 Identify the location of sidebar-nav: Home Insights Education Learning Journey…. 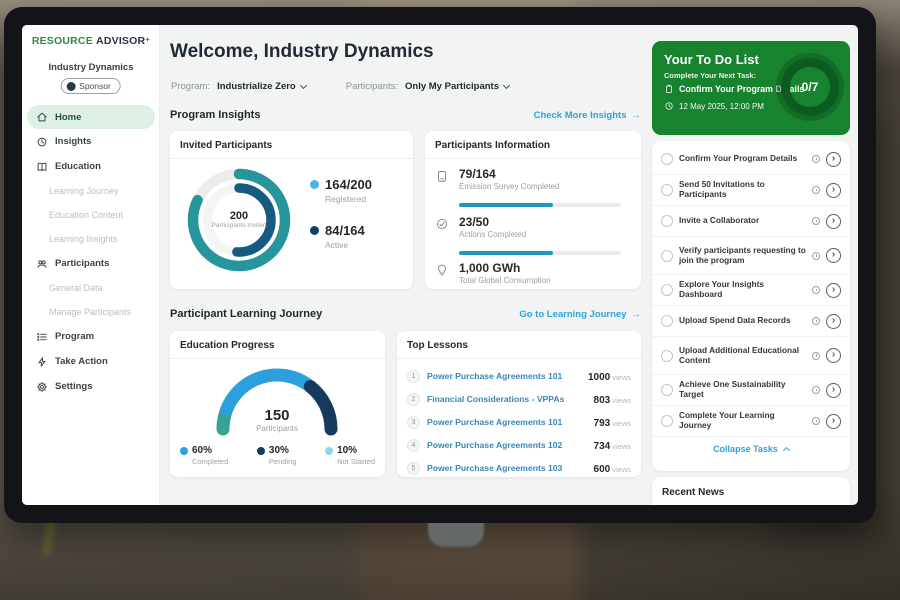
(91, 252).